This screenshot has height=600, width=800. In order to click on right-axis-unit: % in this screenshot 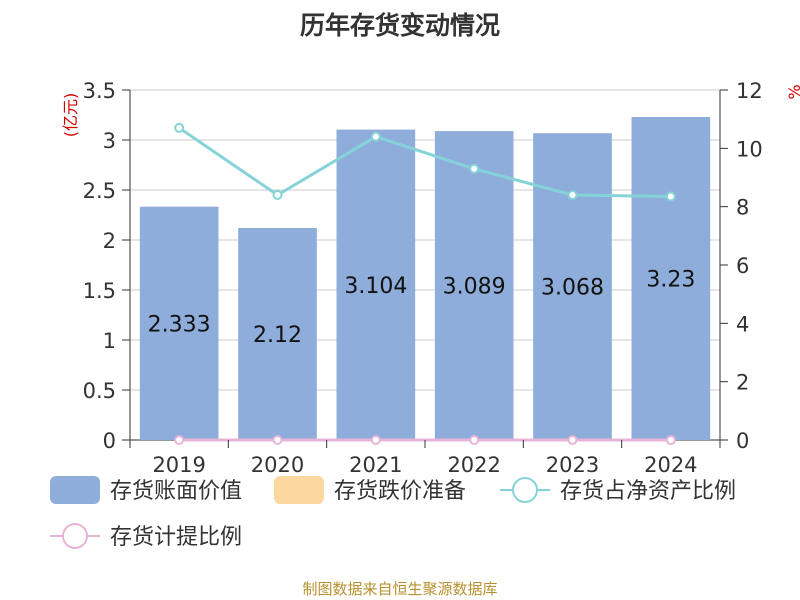, I will do `click(792, 91)`.